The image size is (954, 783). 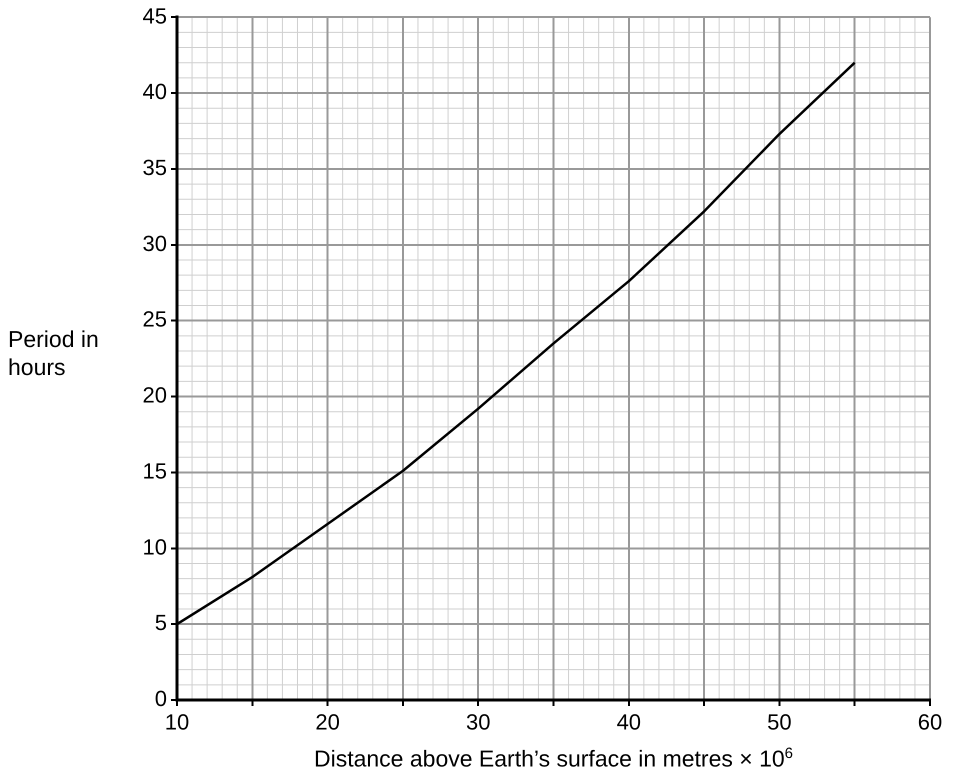 I want to click on x-tick-label: 50, so click(x=779, y=721).